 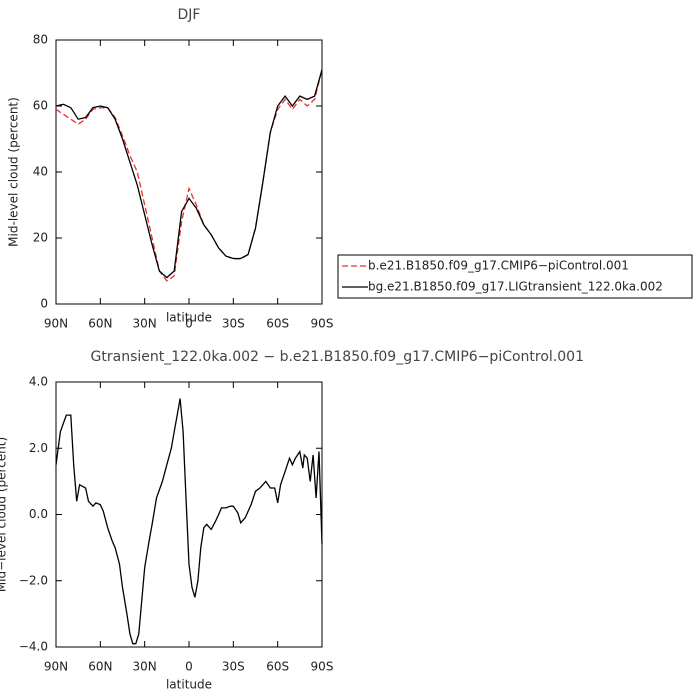 What do you see at coordinates (189, 15) in the screenshot?
I see `chart-title: DJF` at bounding box center [189, 15].